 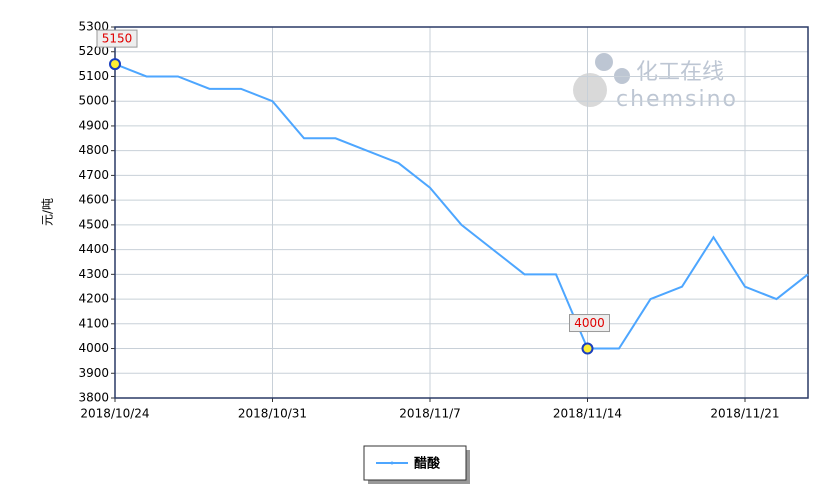 I want to click on y-tick-label: 4000, so click(x=93, y=348).